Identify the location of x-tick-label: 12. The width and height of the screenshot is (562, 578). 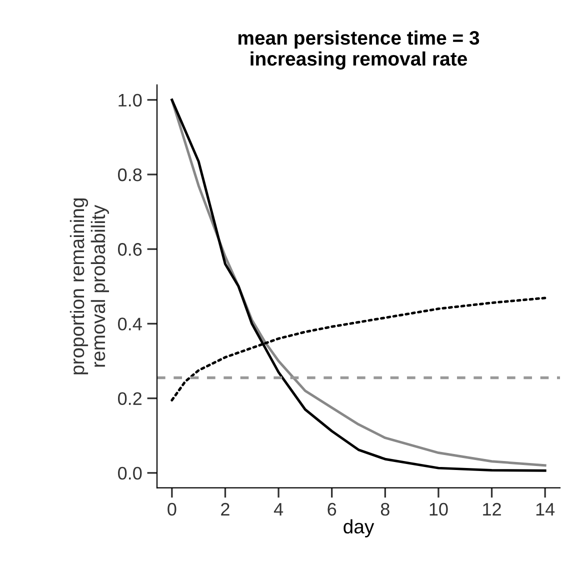
(492, 509).